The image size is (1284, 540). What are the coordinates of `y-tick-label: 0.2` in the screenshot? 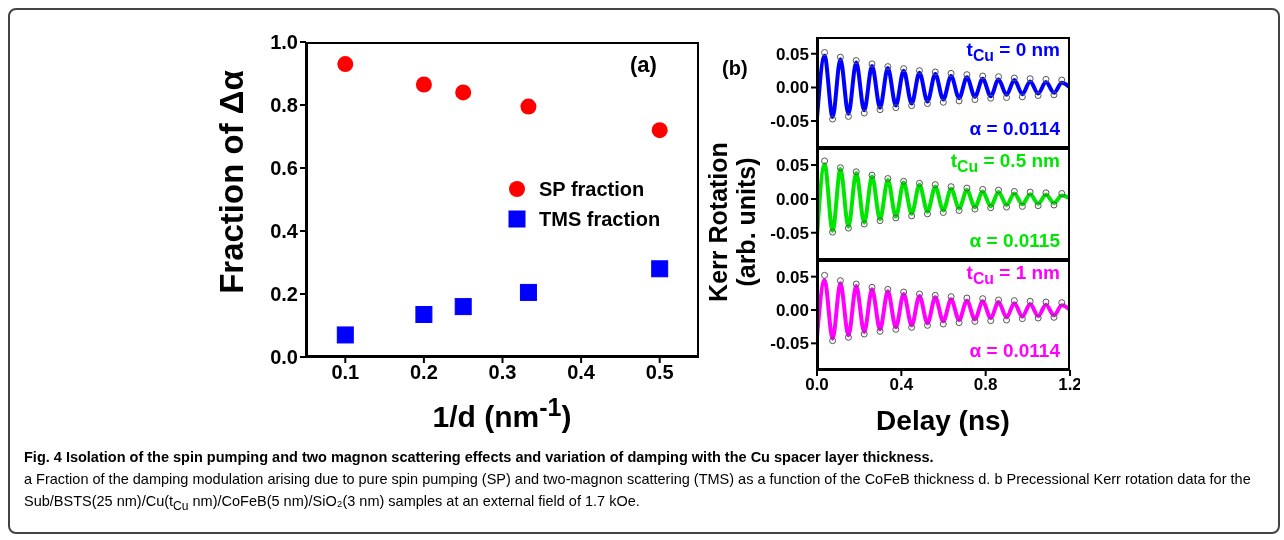 It's located at (284, 294).